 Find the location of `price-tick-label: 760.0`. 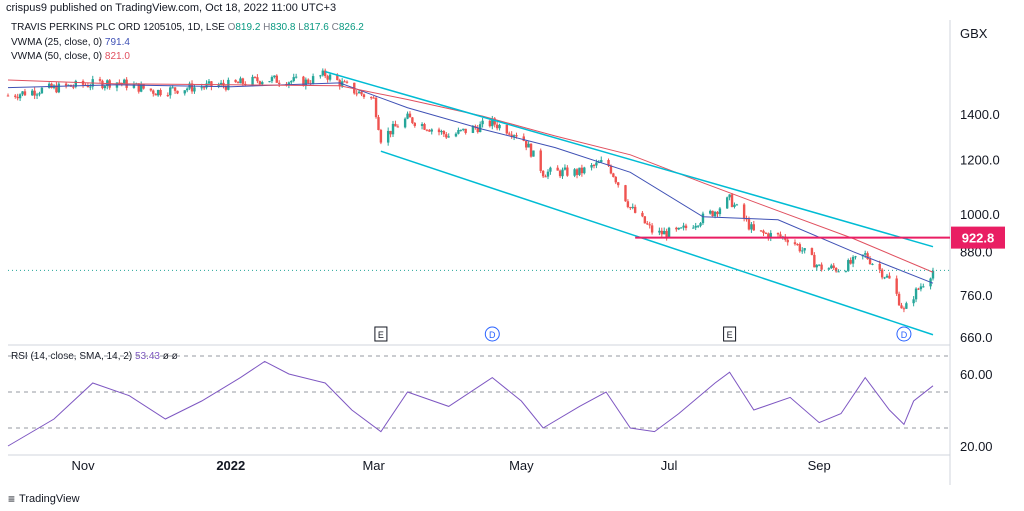

price-tick-label: 760.0 is located at coordinates (976, 295).